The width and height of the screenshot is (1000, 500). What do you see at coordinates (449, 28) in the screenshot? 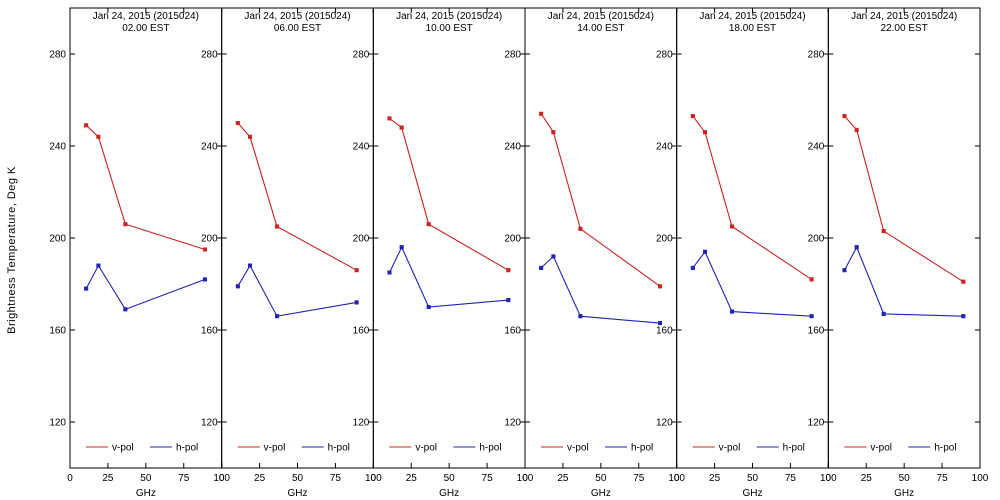
I see `panel-subtitle: 10.00 EST` at bounding box center [449, 28].